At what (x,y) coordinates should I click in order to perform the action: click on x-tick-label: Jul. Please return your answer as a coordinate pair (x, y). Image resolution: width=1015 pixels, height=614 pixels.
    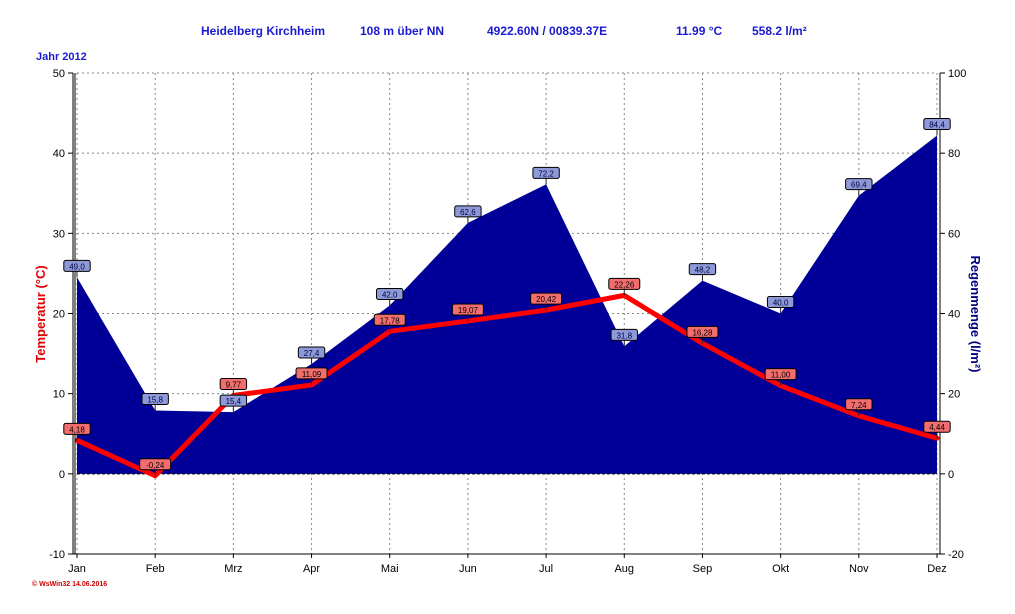
    Looking at the image, I should click on (546, 569).